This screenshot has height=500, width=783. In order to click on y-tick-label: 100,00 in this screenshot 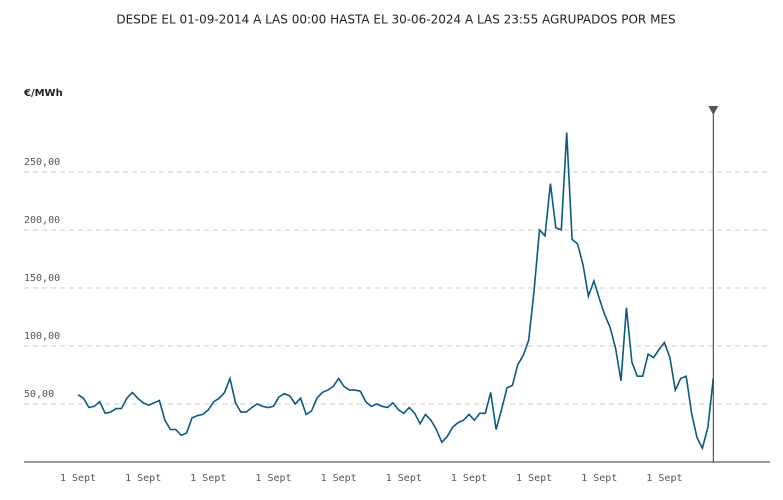, I will do `click(42, 336)`.